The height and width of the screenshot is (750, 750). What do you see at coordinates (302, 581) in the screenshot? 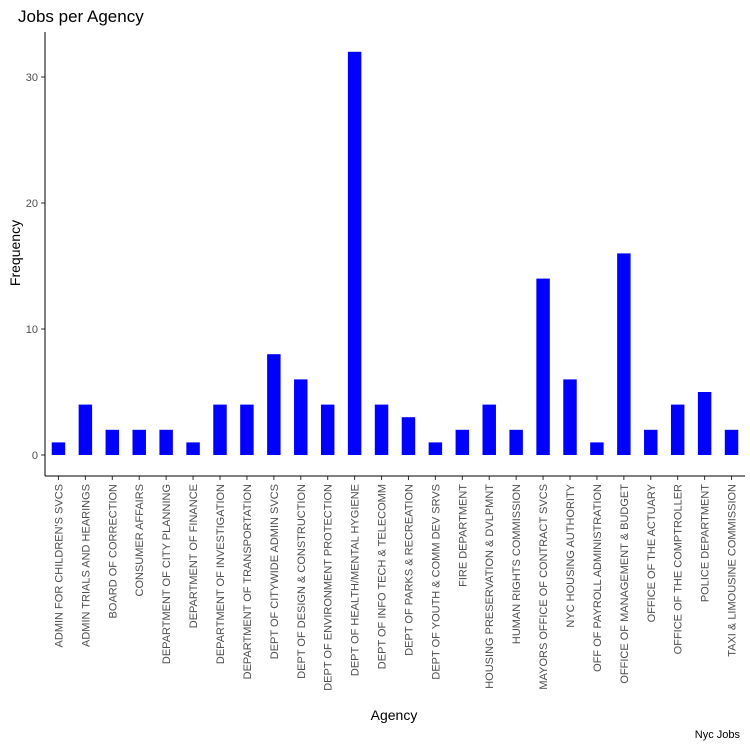
I see `x-tick-label: DEPT OF DESIGN & CONSTRUCTION` at bounding box center [302, 581].